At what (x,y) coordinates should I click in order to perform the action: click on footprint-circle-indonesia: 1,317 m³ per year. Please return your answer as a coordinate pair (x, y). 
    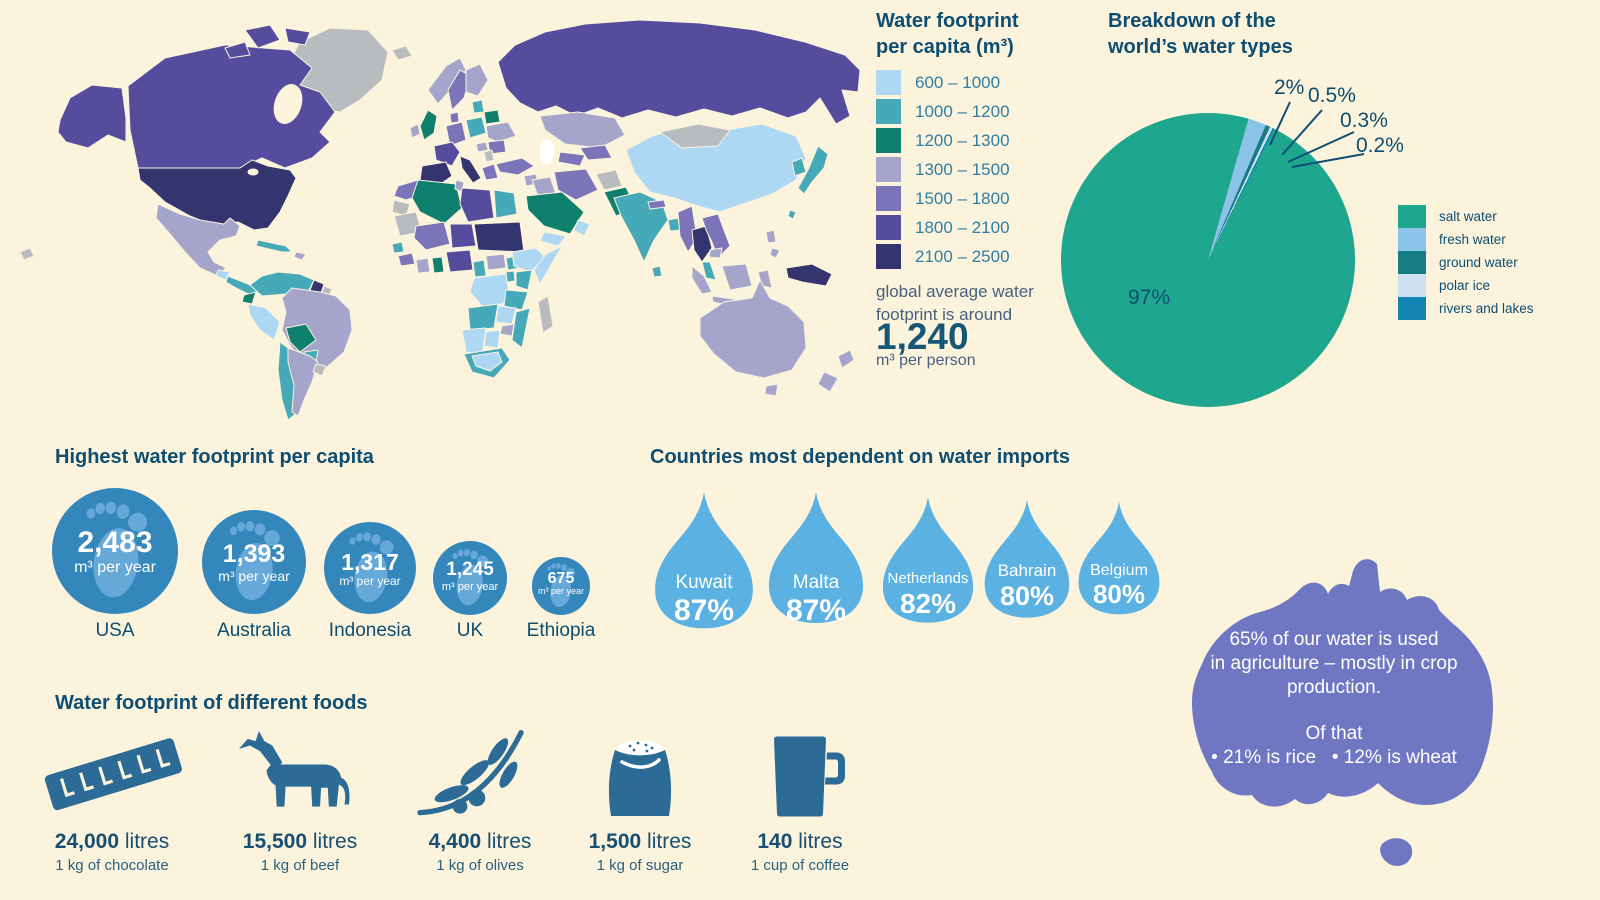
    Looking at the image, I should click on (370, 568).